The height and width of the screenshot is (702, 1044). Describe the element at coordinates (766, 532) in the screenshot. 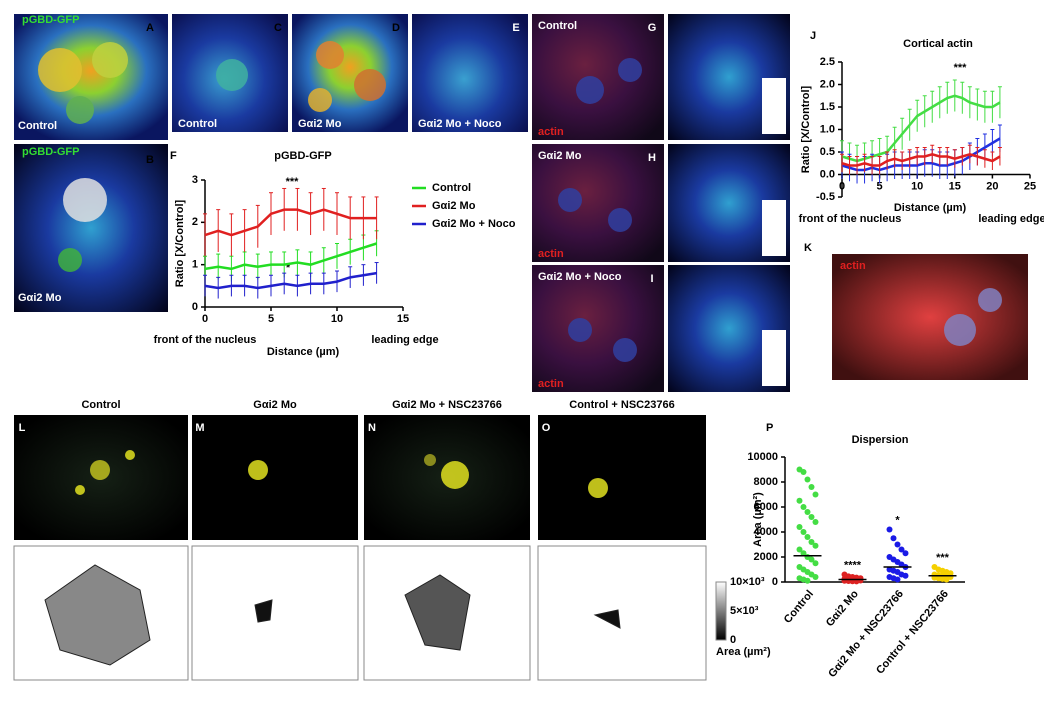

I see `y-tick-label: 4000` at that location.